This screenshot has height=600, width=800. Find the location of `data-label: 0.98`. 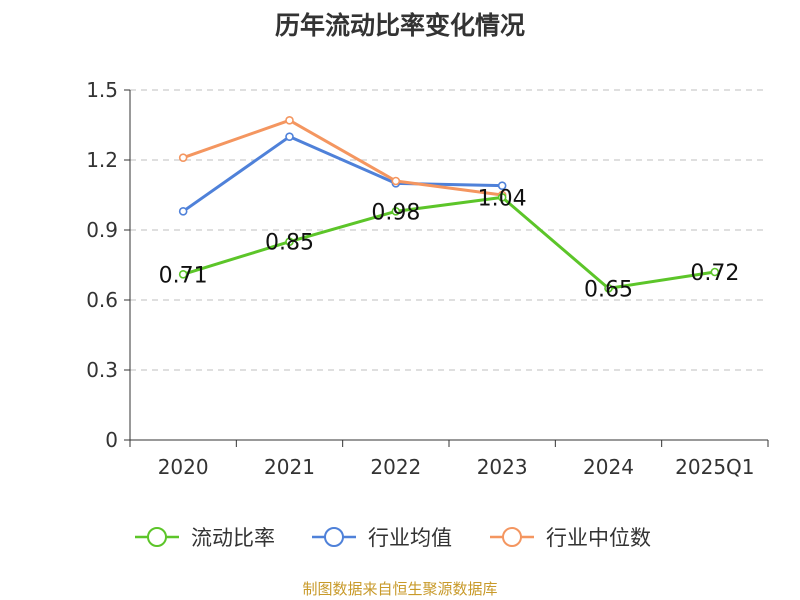

data-label: 0.98 is located at coordinates (395, 212).